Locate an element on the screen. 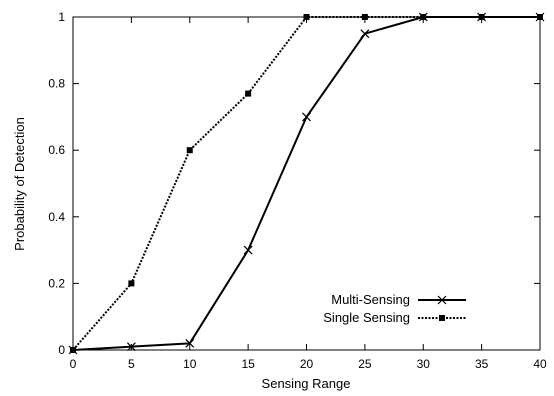 Image resolution: width=554 pixels, height=396 pixels. y-axis-title: Probability of Detection is located at coordinates (19, 184).